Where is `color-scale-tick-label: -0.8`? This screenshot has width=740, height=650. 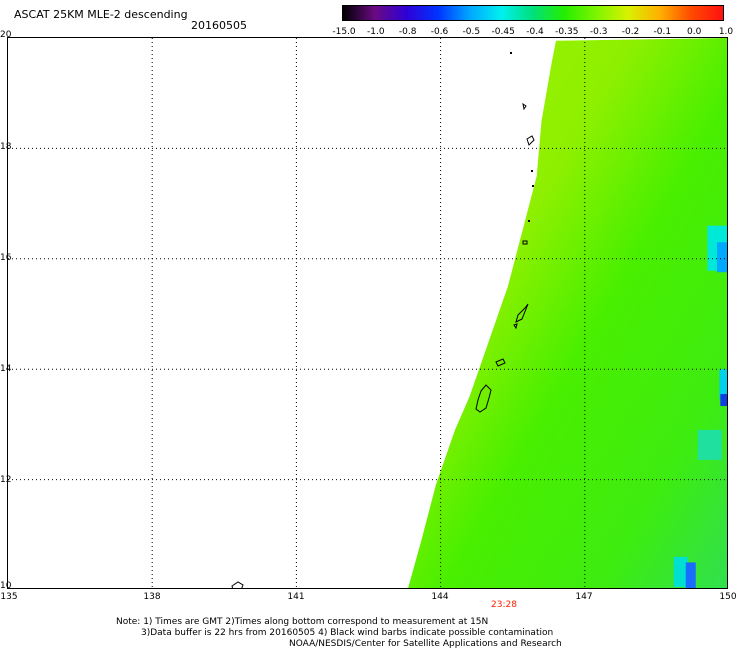 color-scale-tick-label: -0.8 is located at coordinates (407, 32).